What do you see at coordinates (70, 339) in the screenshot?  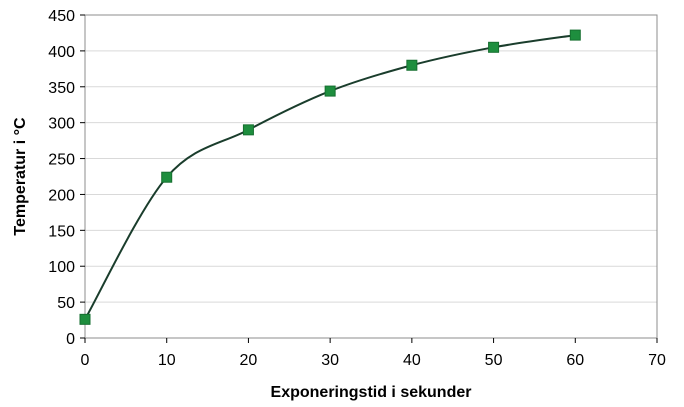 I see `y-tick-label: 0` at bounding box center [70, 339].